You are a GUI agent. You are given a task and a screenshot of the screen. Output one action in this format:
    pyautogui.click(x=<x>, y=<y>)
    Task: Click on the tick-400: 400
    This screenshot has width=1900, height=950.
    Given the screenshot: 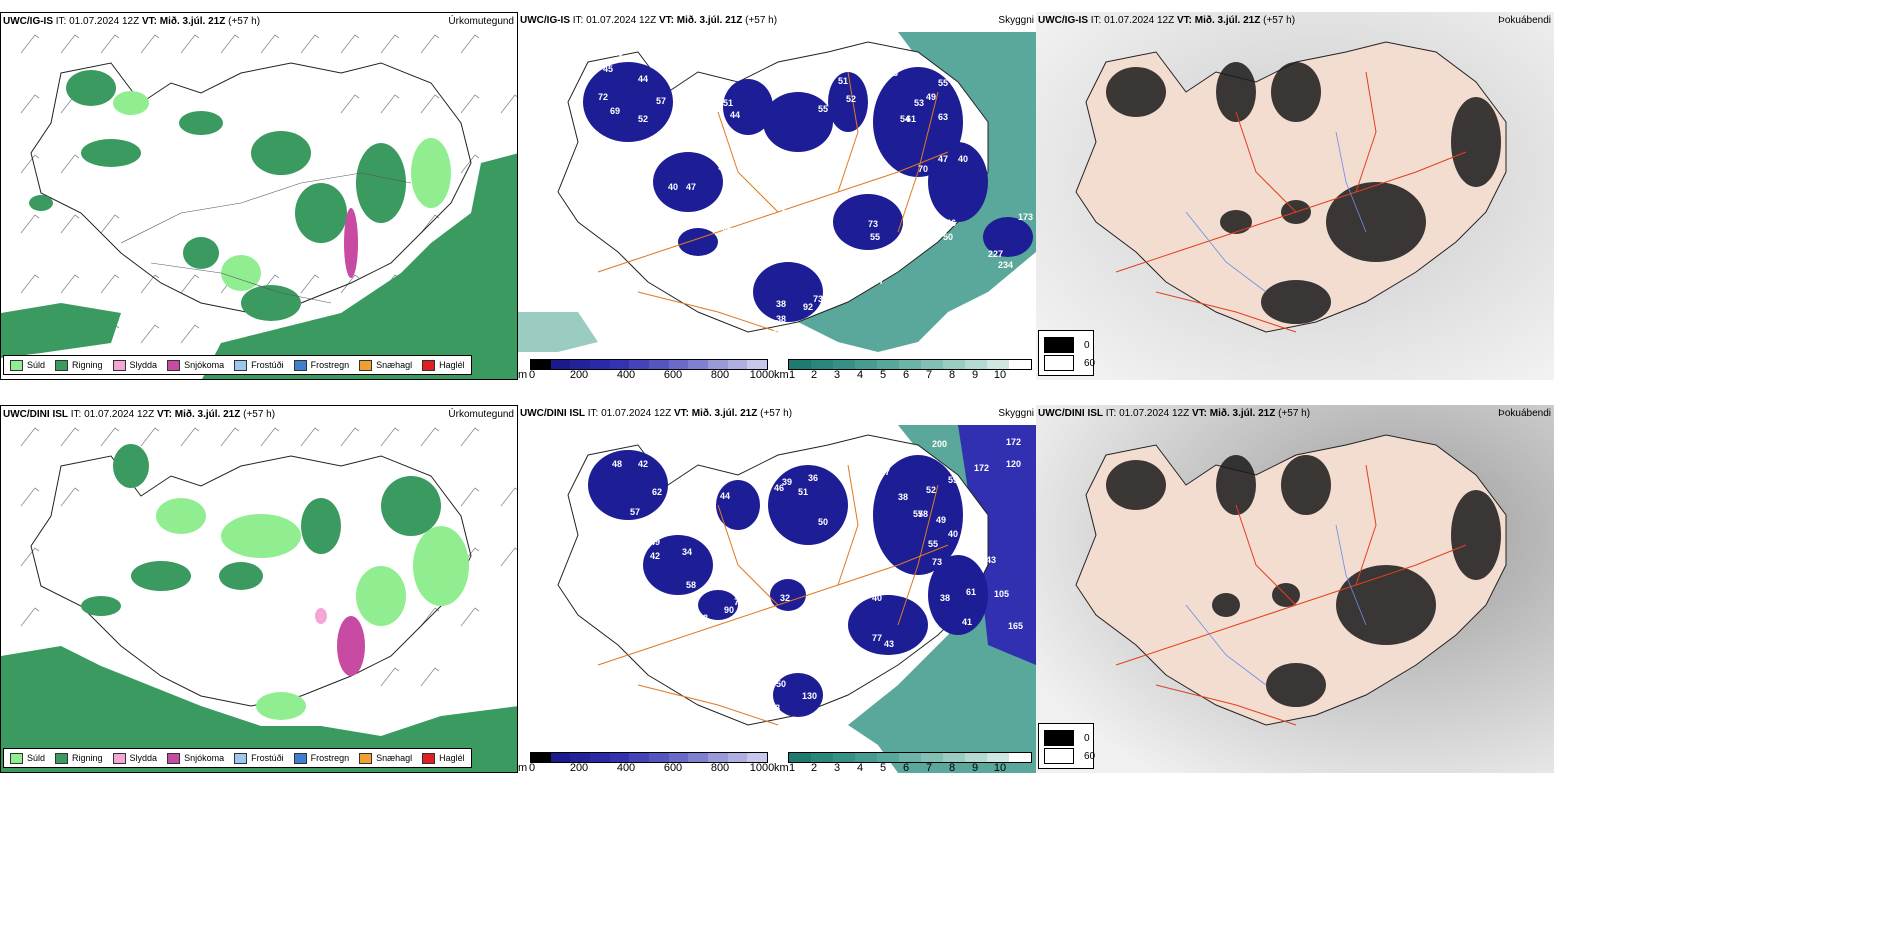 What is the action you would take?
    pyautogui.click(x=626, y=767)
    